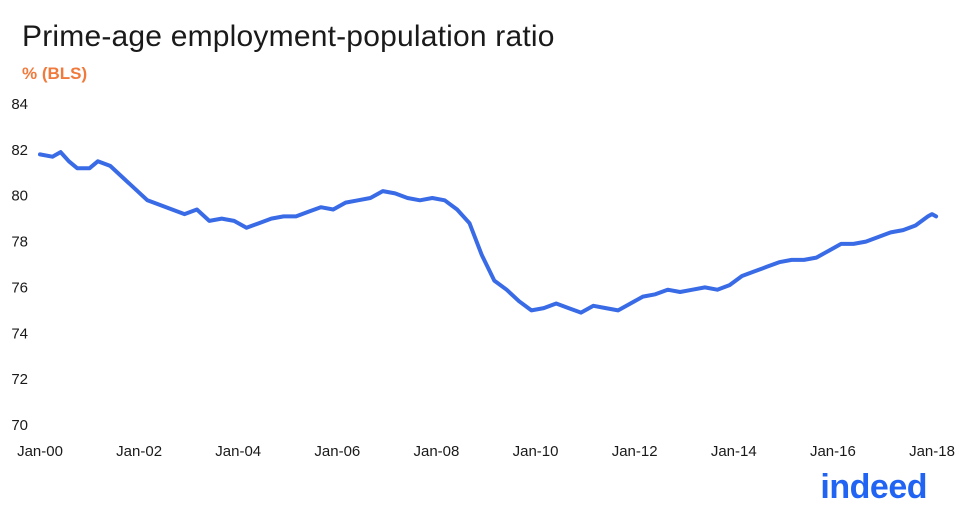 This screenshot has height=517, width=975. I want to click on x-tick-label: Jan-14, so click(734, 451).